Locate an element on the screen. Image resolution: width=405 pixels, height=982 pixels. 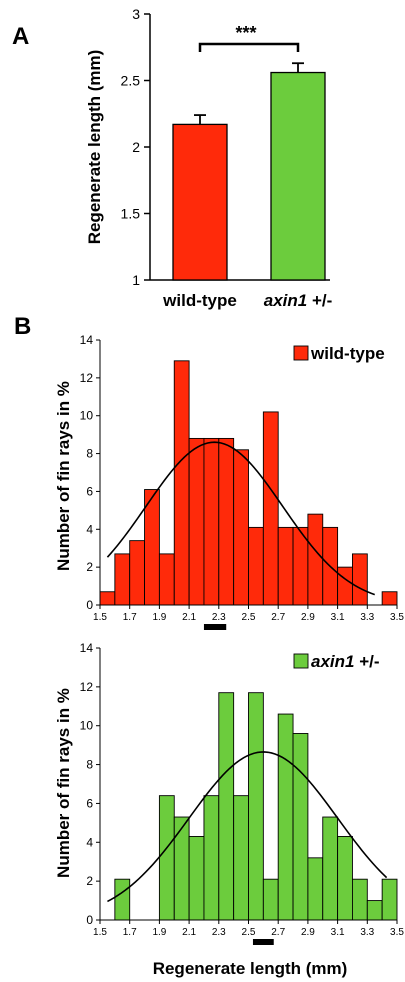
legend-label-text: +/- is located at coordinates (366, 661).